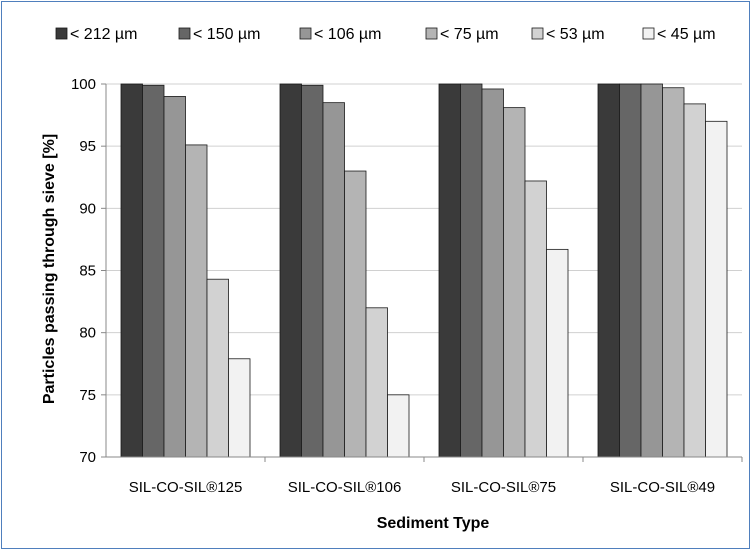  What do you see at coordinates (83, 84) in the screenshot?
I see `y-tick-label: 100` at bounding box center [83, 84].